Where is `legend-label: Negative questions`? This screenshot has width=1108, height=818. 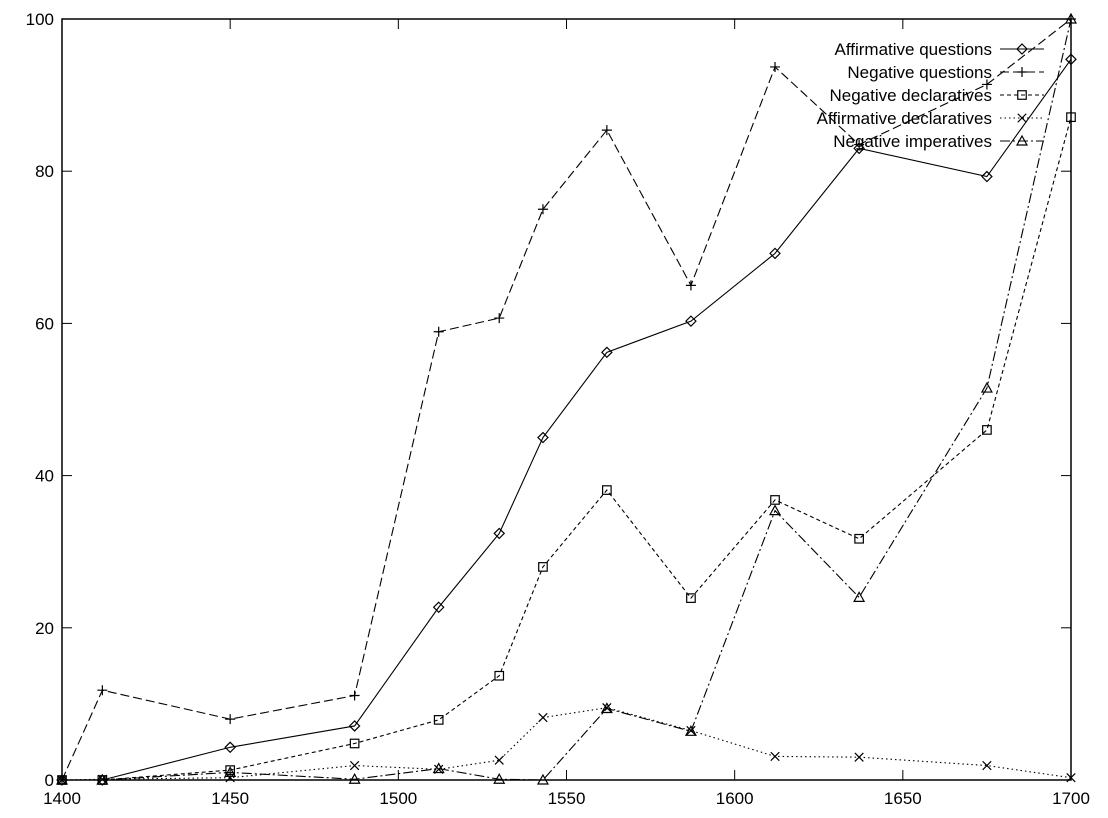
legend-label: Negative questions is located at coordinates (919, 72).